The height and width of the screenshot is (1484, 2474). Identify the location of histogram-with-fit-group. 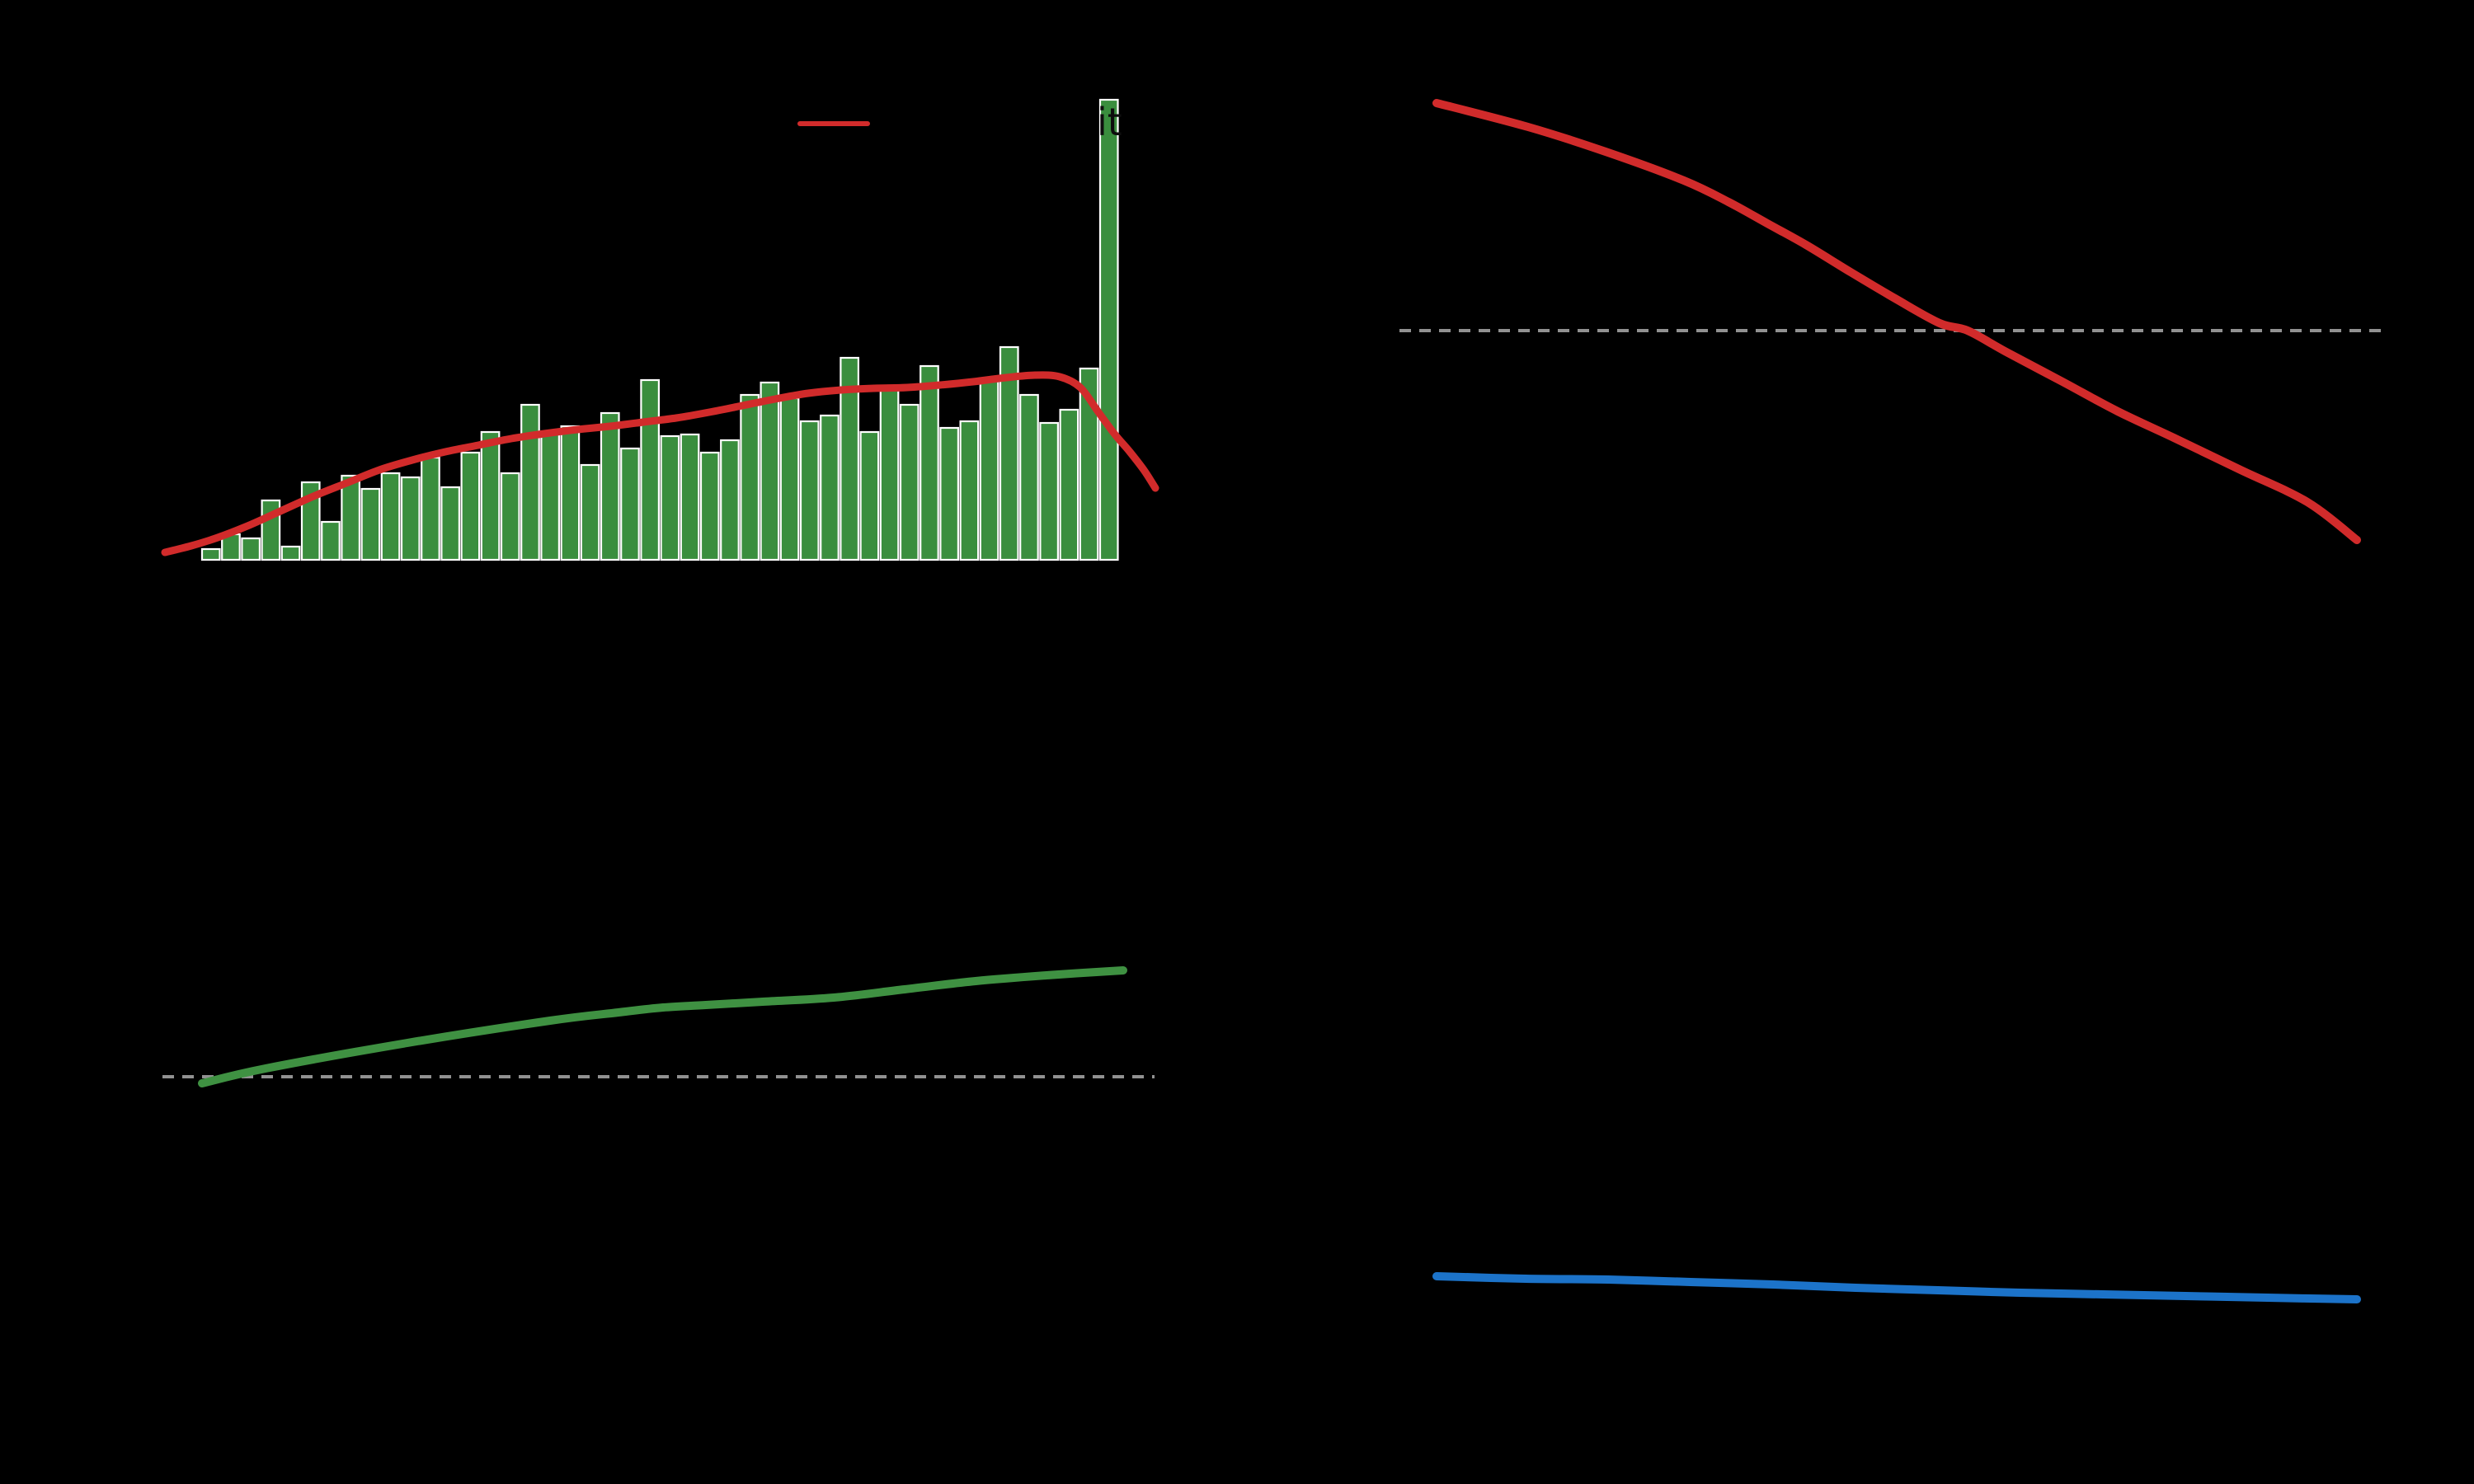
(660, 329).